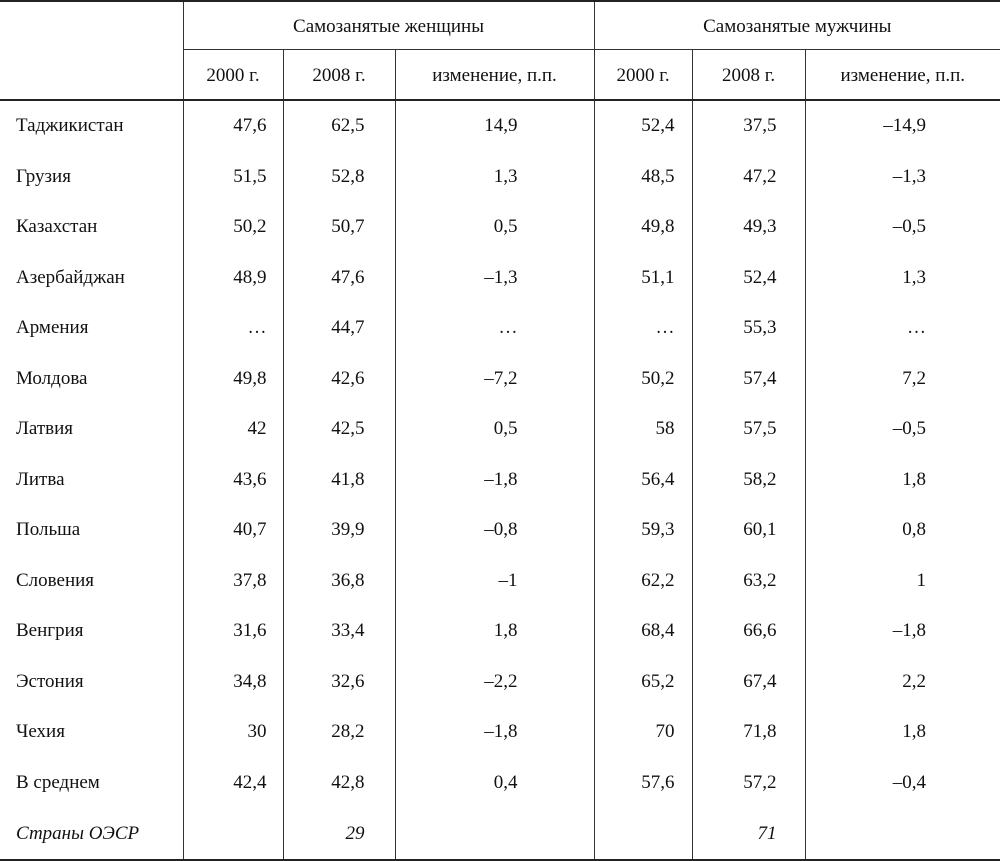  Describe the element at coordinates (338, 328) in the screenshot. I see `cell-women-2008: 44,7` at that location.